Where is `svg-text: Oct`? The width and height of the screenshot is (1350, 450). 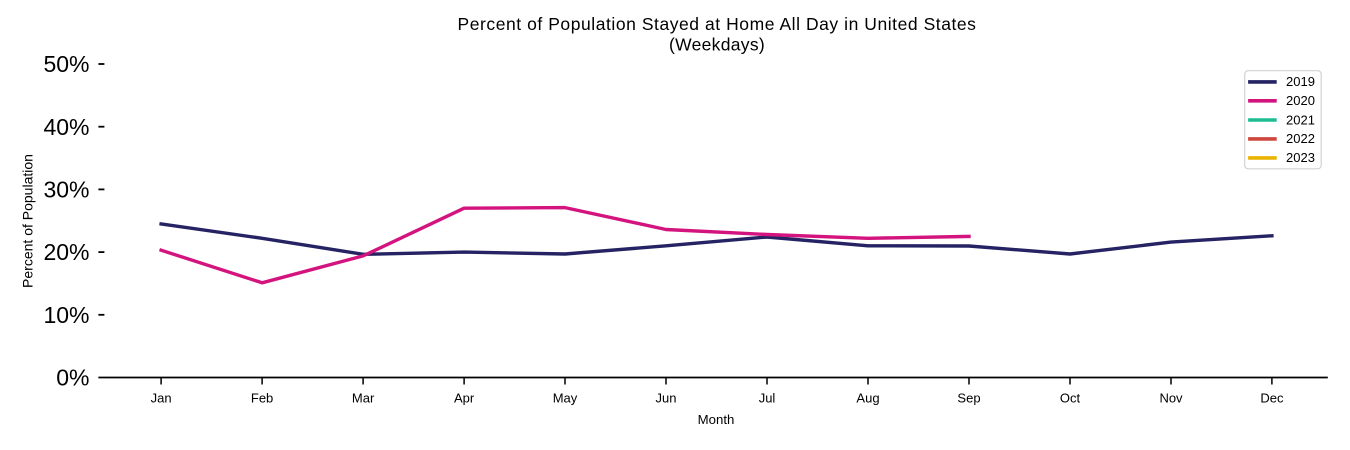 svg-text: Oct is located at coordinates (1070, 397).